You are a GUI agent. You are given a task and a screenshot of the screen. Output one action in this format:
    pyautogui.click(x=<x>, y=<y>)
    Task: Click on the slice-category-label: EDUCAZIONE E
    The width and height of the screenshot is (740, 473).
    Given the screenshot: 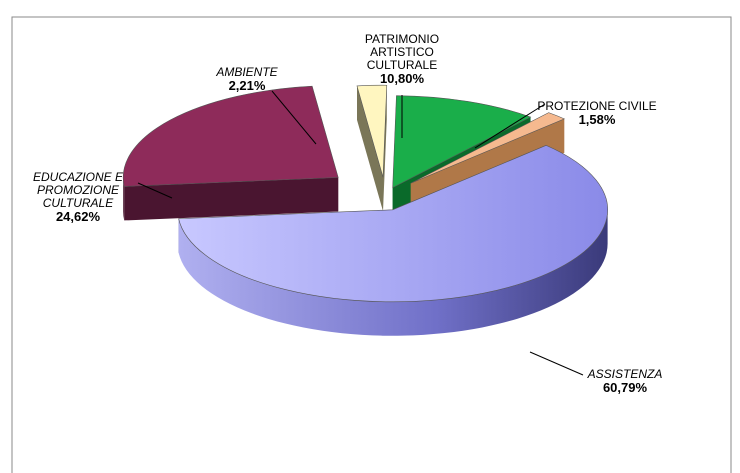 What is the action you would take?
    pyautogui.click(x=78, y=177)
    